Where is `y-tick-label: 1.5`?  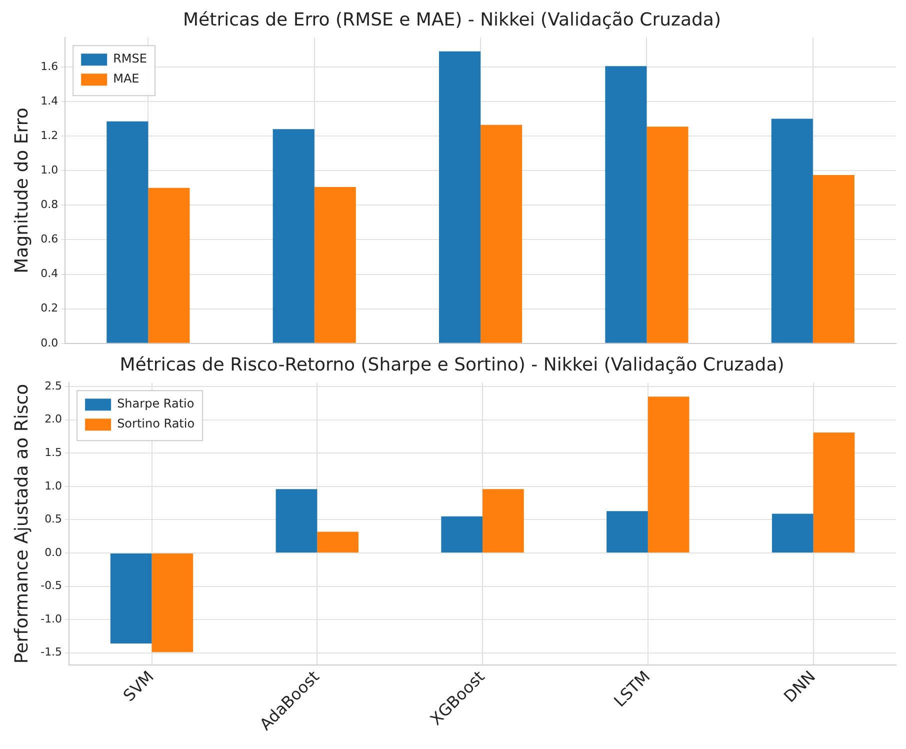
y-tick-label: 1.5 is located at coordinates (53, 453).